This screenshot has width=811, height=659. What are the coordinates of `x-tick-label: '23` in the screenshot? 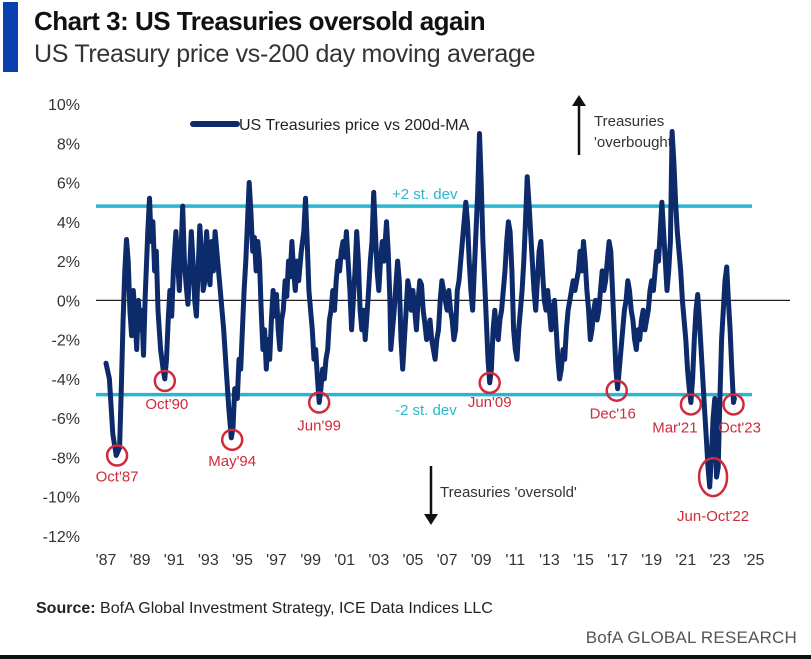 It's located at (719, 560).